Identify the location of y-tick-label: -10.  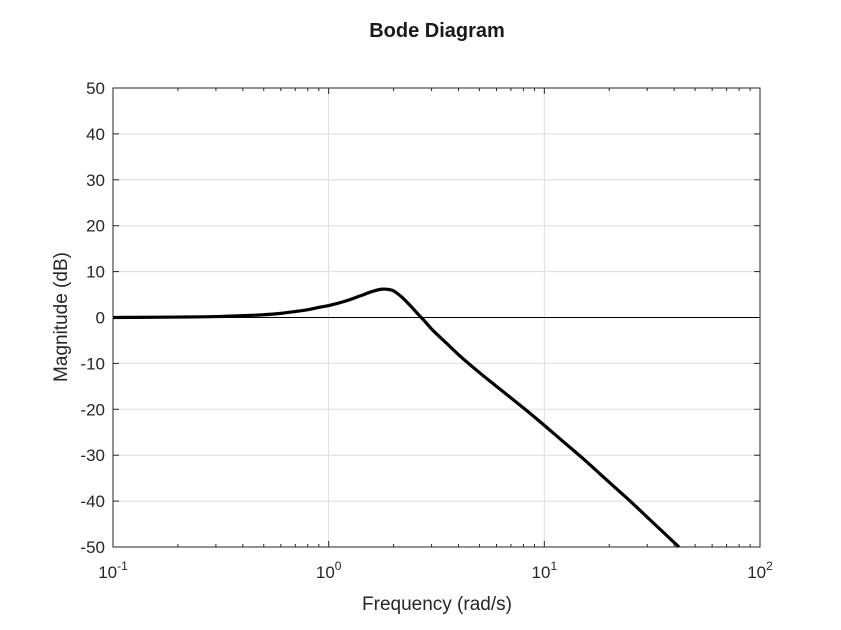
(92, 363).